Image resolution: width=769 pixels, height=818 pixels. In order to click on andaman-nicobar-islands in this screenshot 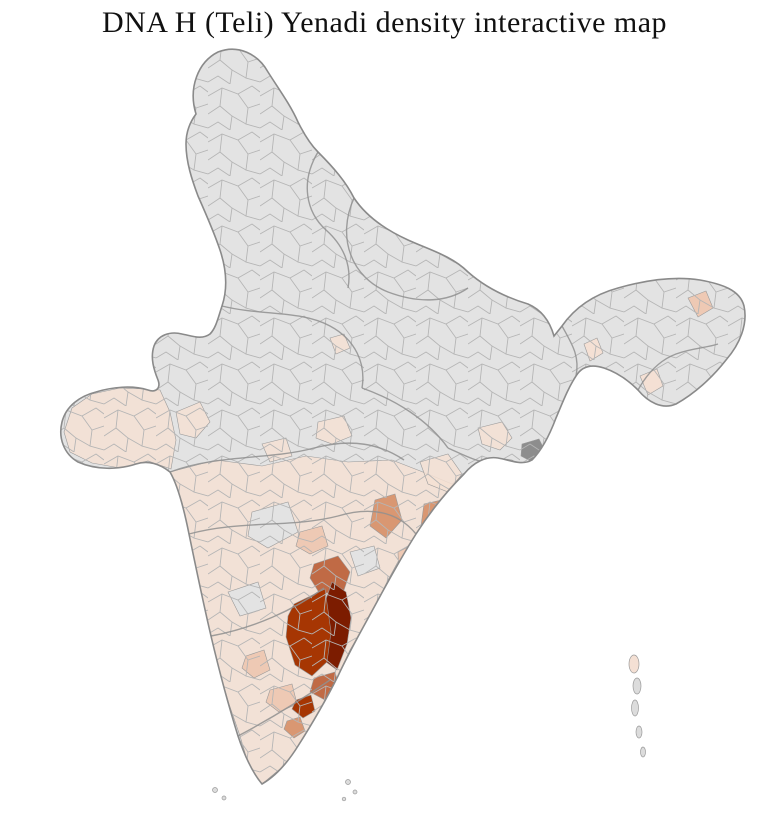, I will do `click(637, 706)`.